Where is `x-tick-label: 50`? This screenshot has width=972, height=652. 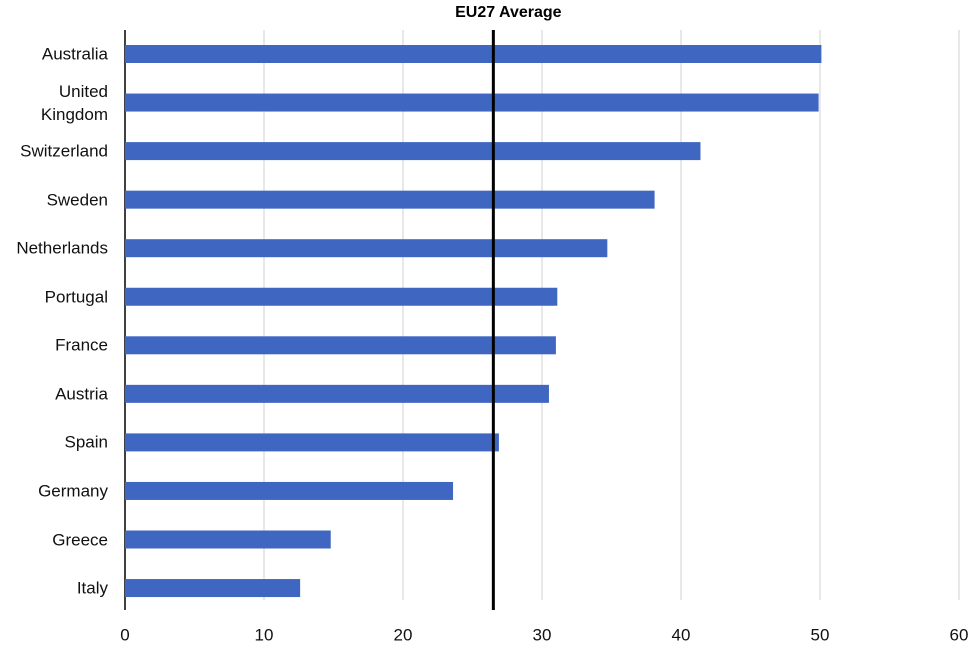
x-tick-label: 50 is located at coordinates (820, 634).